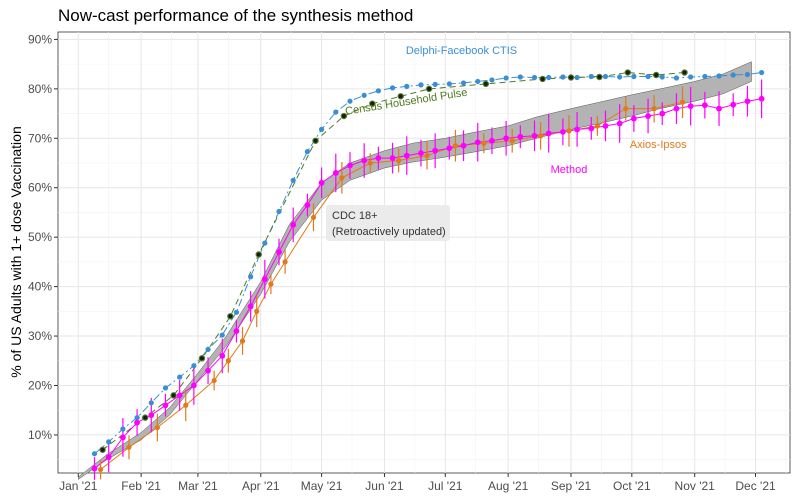 The height and width of the screenshot is (500, 800). Describe the element at coordinates (16, 252) in the screenshot. I see `y-axis-title: % of US Adults with 1+ dose Vaccination` at that location.